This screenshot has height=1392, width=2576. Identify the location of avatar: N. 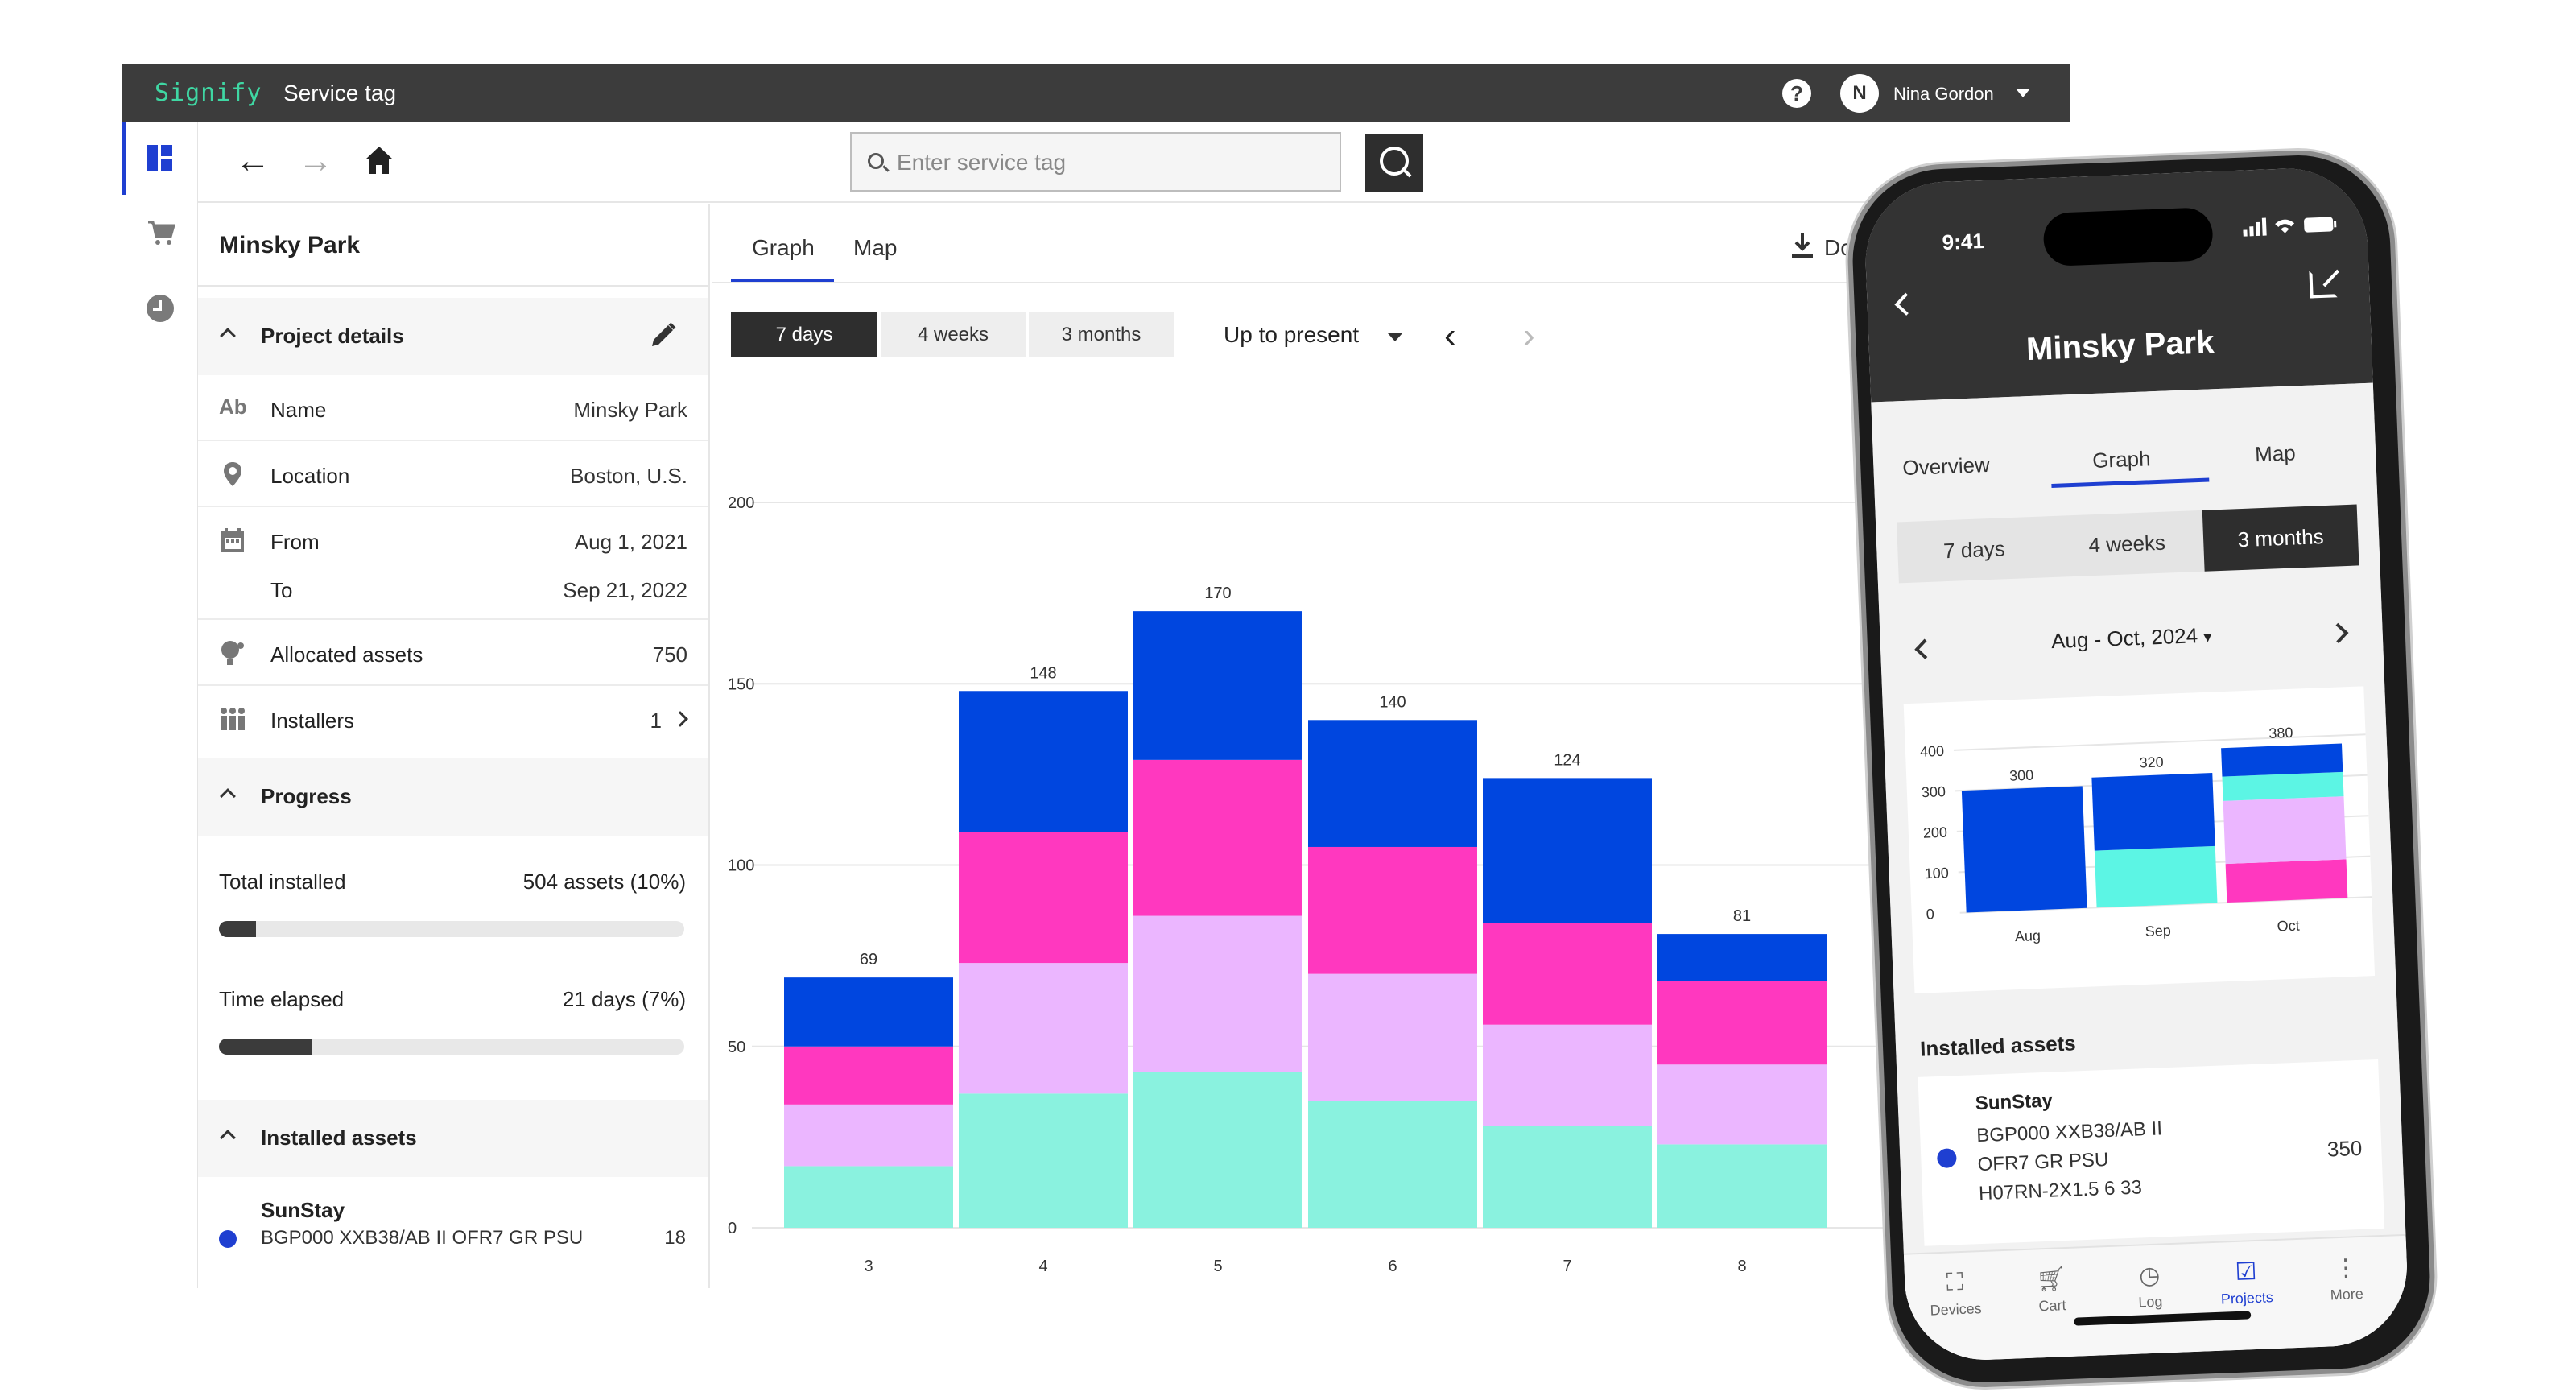
(1859, 93).